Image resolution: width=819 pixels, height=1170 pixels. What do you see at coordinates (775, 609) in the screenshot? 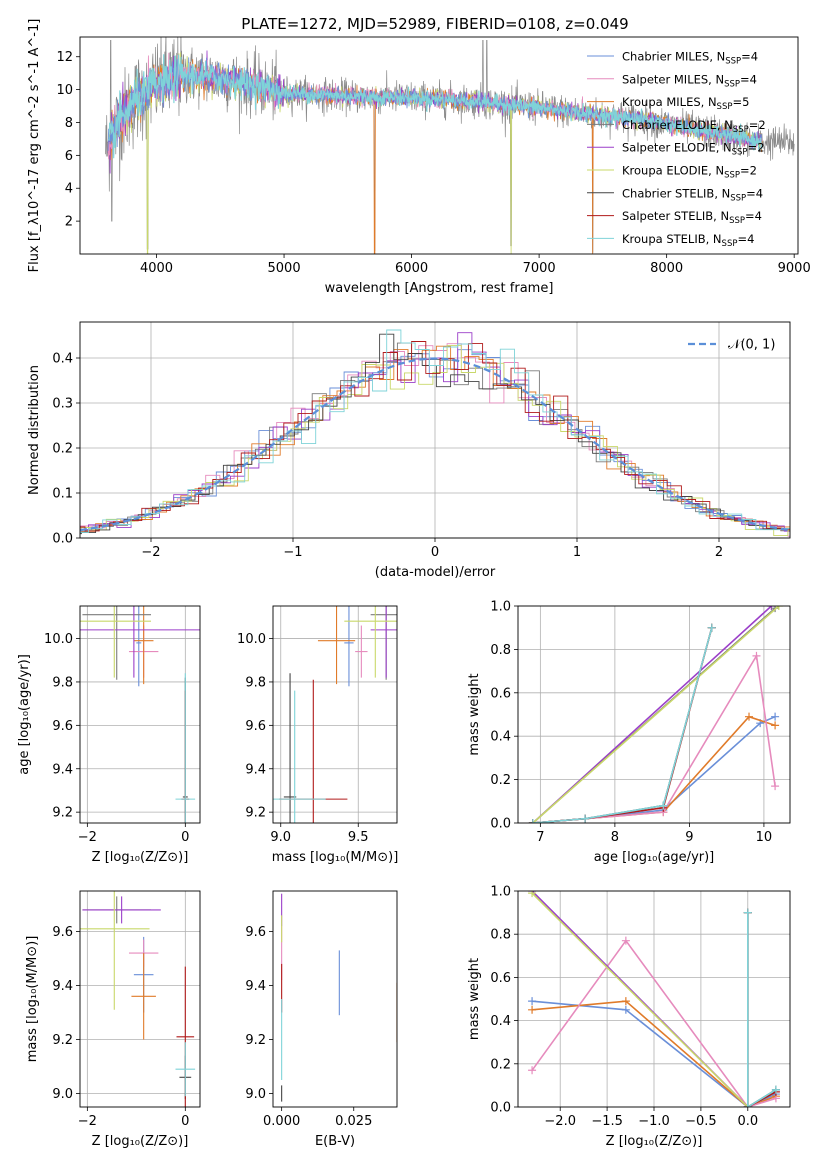
I see `series-marker-chabrier_elodie` at bounding box center [775, 609].